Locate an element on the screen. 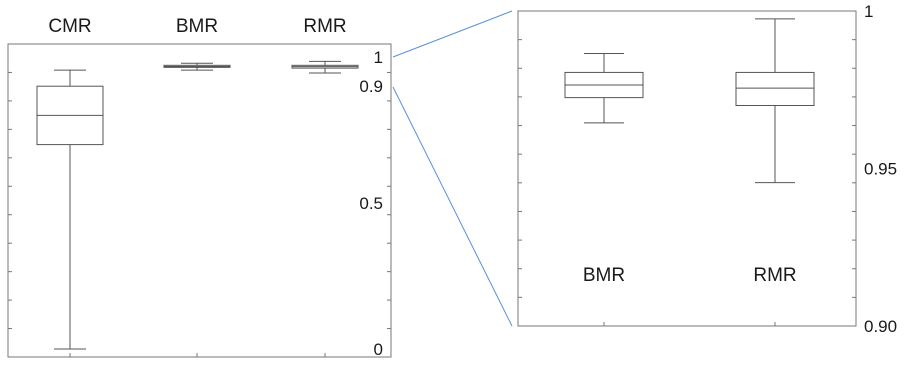 The image size is (911, 366). zoom-connector-bottom is located at coordinates (452, 206).